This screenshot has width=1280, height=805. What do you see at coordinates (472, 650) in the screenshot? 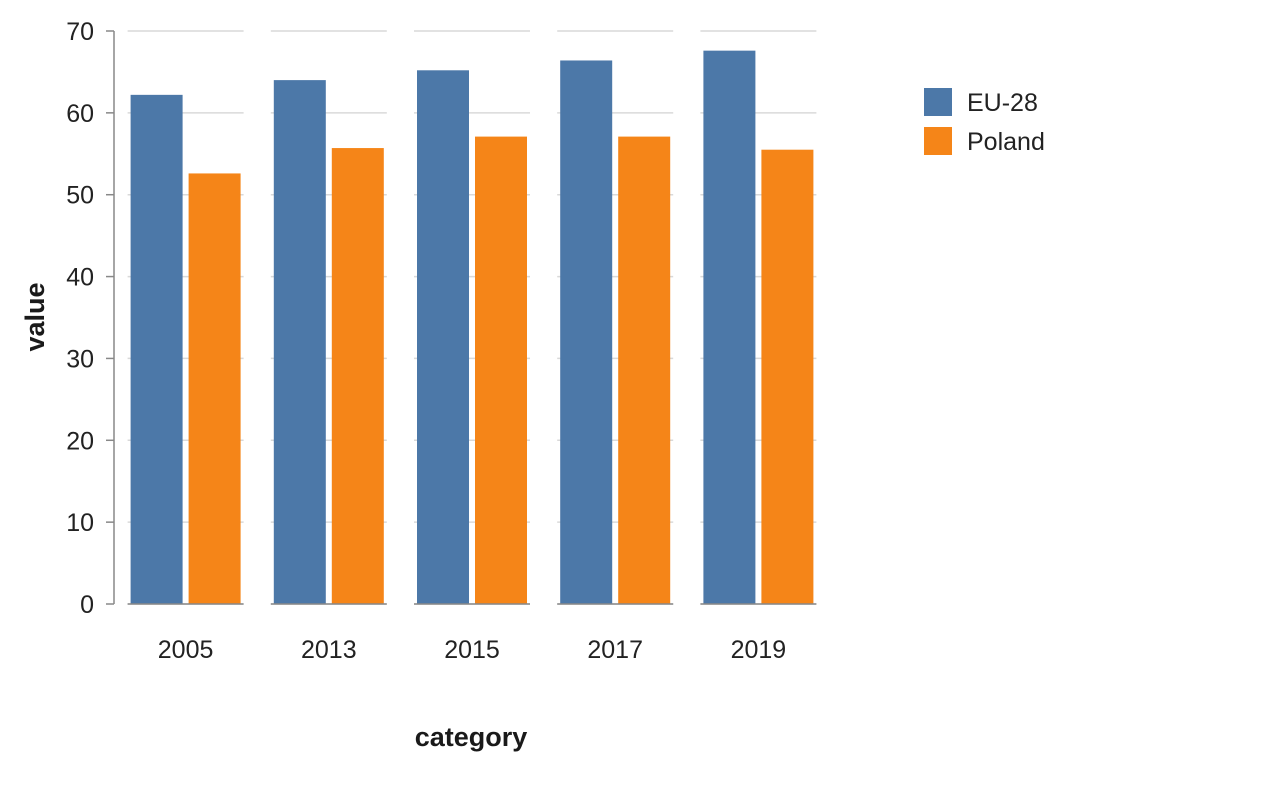
I see `x-tick-label: 2015` at bounding box center [472, 650].